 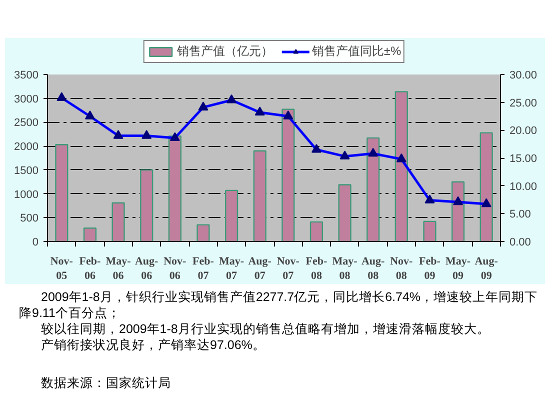 What do you see at coordinates (146, 269) in the screenshot?
I see `x-tick-label: Aug-06` at bounding box center [146, 269].